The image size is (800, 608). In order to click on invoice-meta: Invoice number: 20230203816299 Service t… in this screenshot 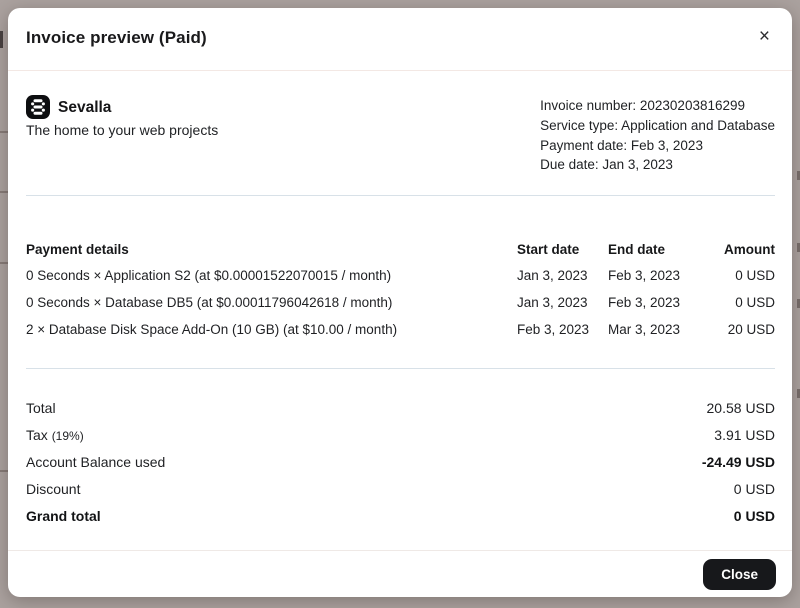, I will do `click(657, 135)`.